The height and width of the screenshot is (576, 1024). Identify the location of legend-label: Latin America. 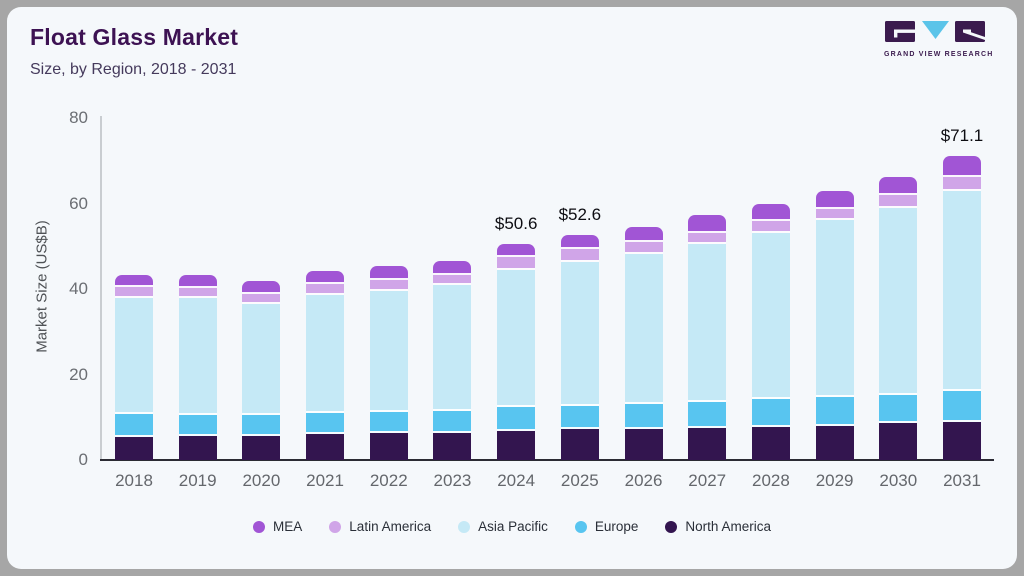
(390, 526).